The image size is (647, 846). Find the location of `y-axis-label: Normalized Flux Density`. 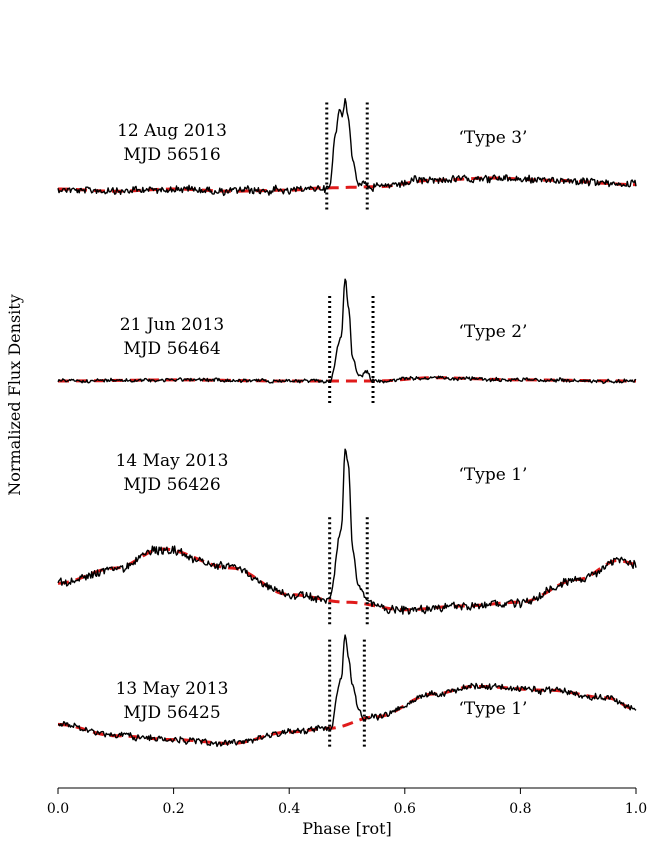

y-axis-label: Normalized Flux Density is located at coordinates (14, 394).